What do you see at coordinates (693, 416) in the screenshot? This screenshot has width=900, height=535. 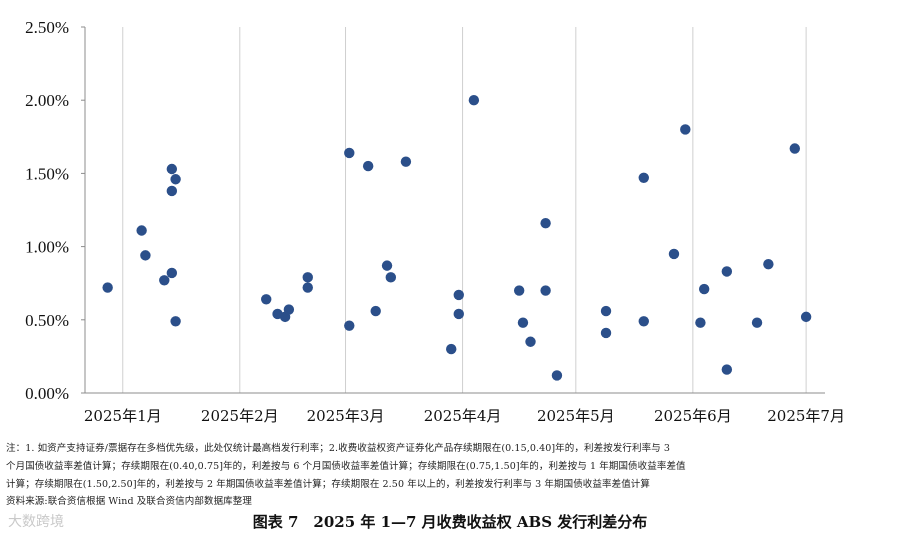 I see `x-tick-label: 2025年6月` at bounding box center [693, 416].